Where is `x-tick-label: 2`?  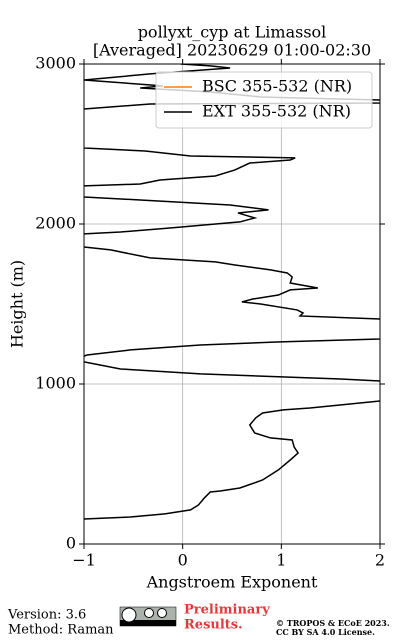
x-tick-label: 2 is located at coordinates (380, 560).